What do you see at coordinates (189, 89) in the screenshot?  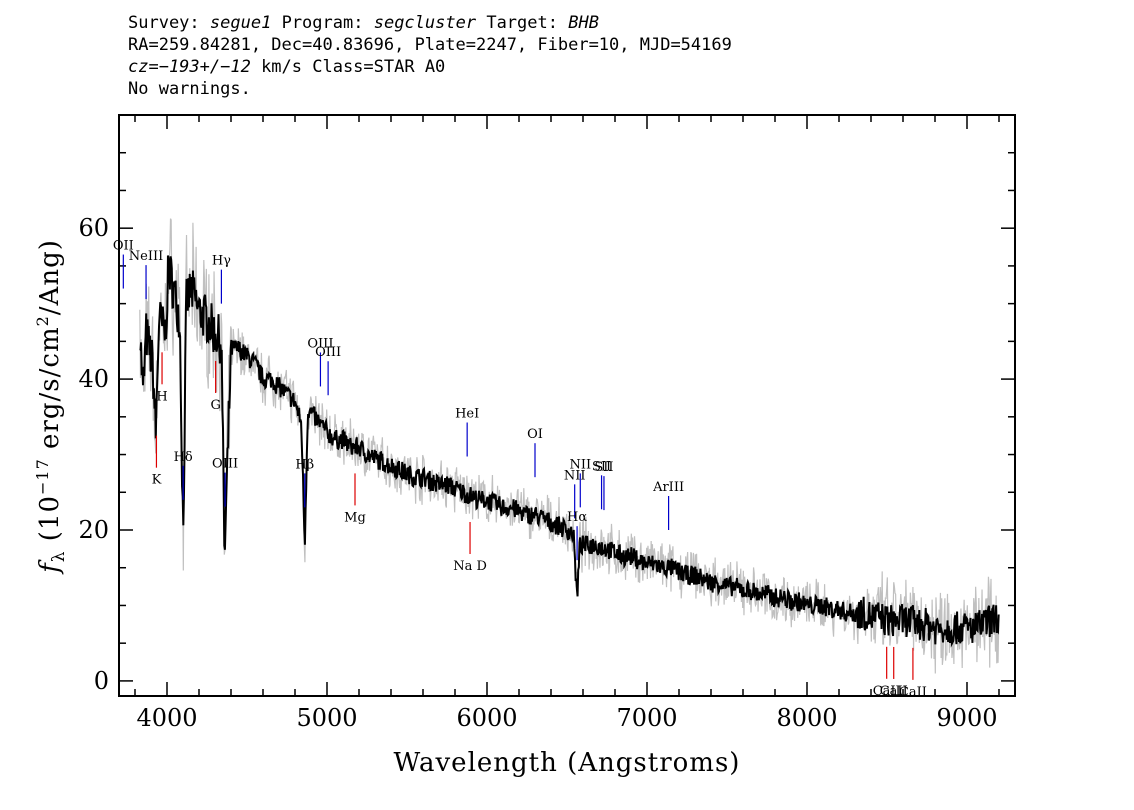 I see `header-line-4: No warnings.` at bounding box center [189, 89].